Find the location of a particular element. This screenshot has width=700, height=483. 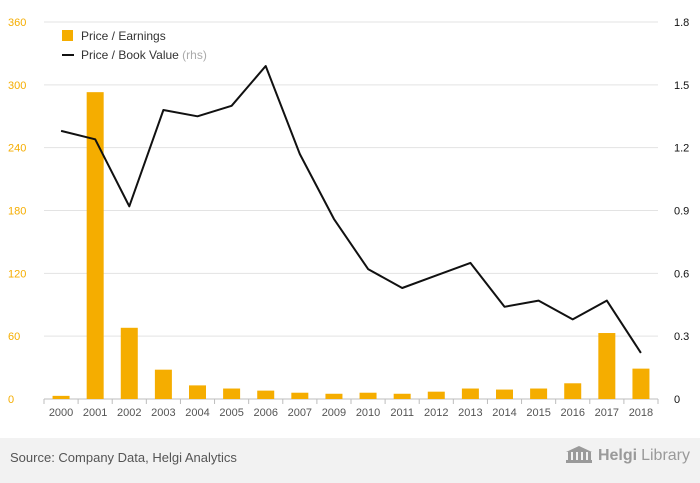

y-left-tick-label: 120 is located at coordinates (17, 274).